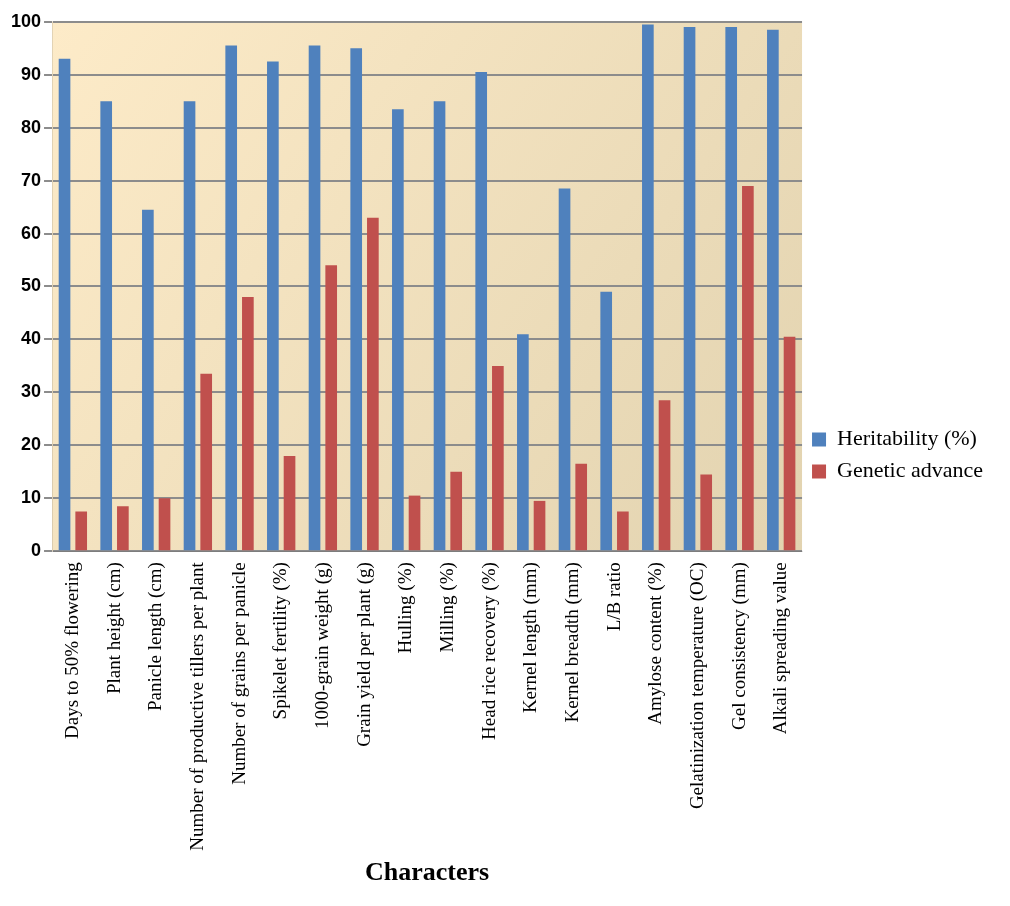  What do you see at coordinates (31, 232) in the screenshot?
I see `y-tick-label: 60` at bounding box center [31, 232].